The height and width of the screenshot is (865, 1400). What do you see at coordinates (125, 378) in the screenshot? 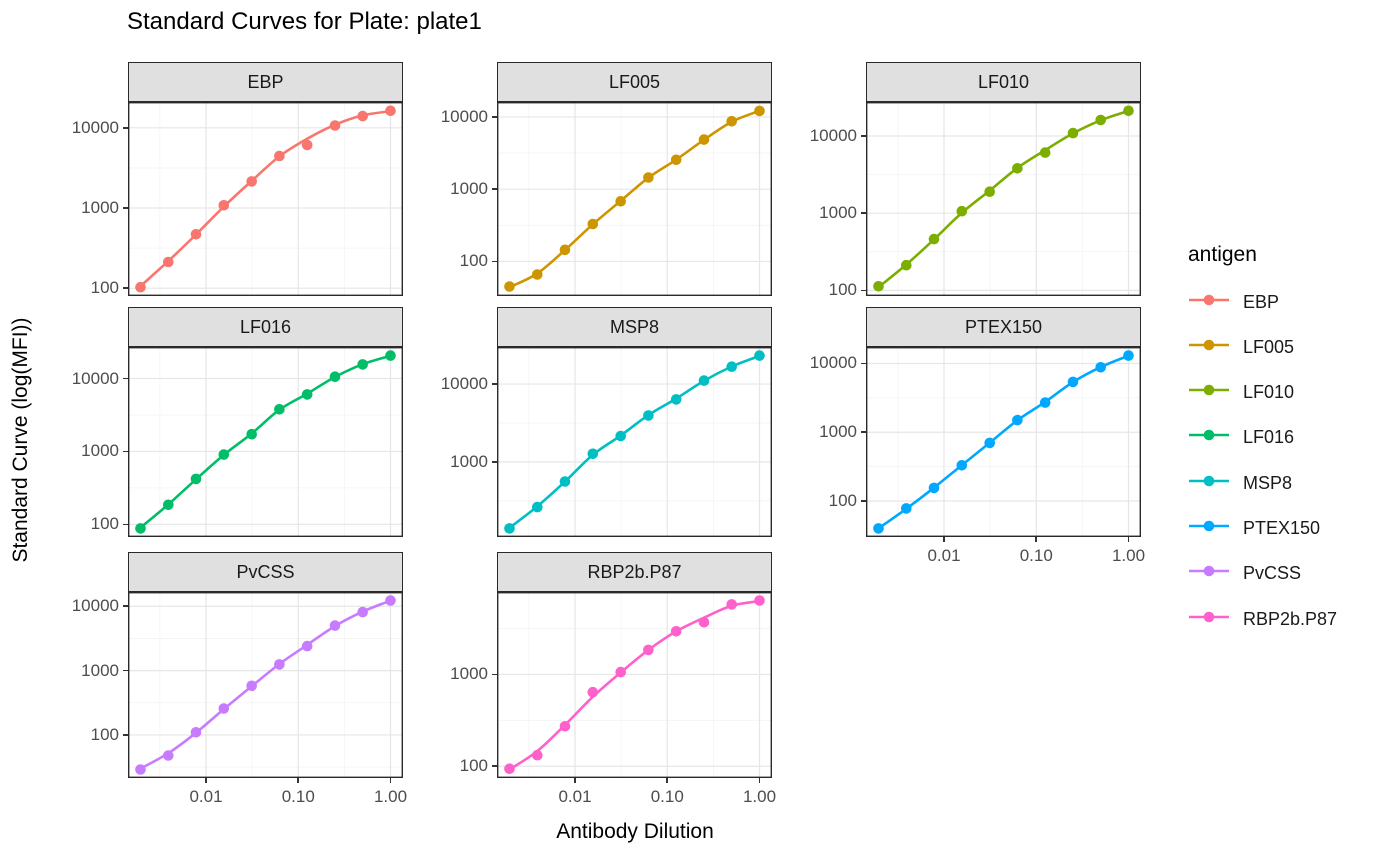
I see `y-tick-mark-lf016` at bounding box center [125, 378].